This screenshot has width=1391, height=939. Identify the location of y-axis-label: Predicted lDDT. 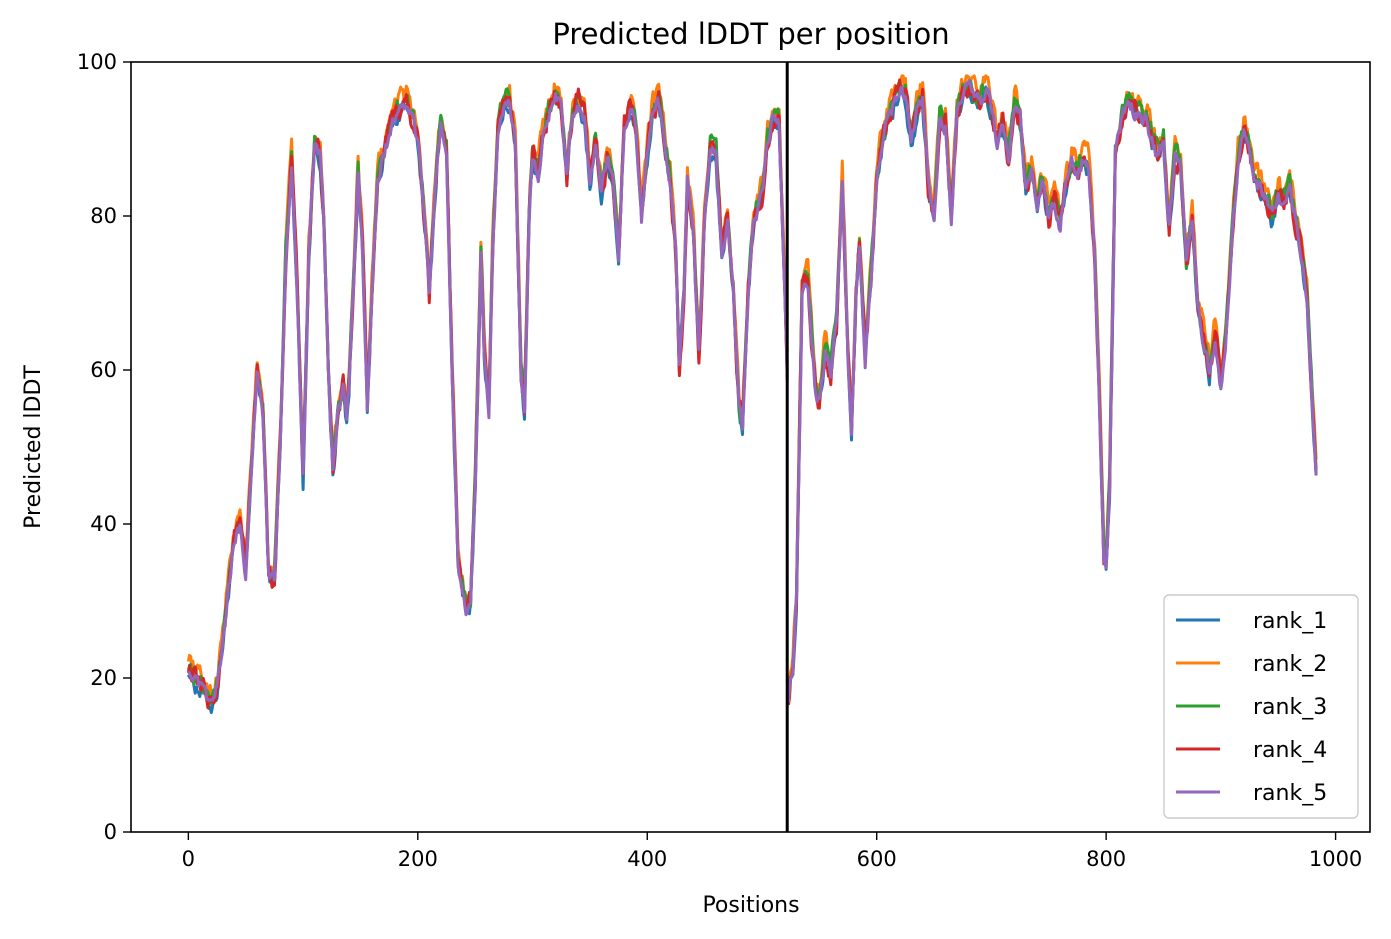
(33, 447).